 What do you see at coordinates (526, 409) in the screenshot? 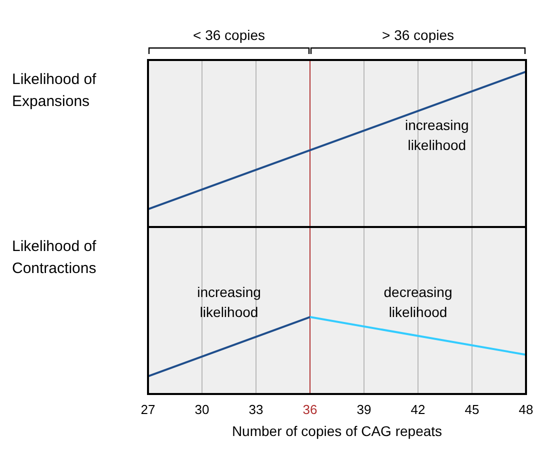
I see `x-tick-label: 48` at bounding box center [526, 409].